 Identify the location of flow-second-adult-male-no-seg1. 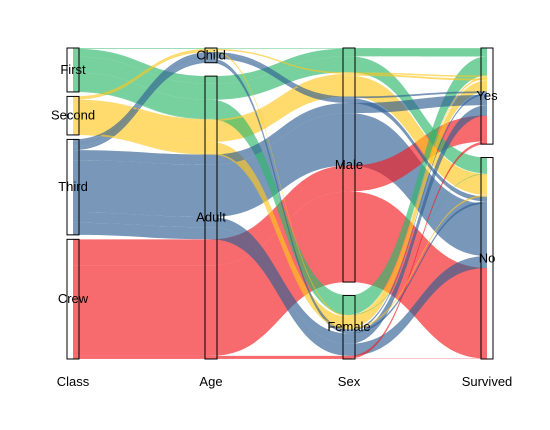
(142, 121).